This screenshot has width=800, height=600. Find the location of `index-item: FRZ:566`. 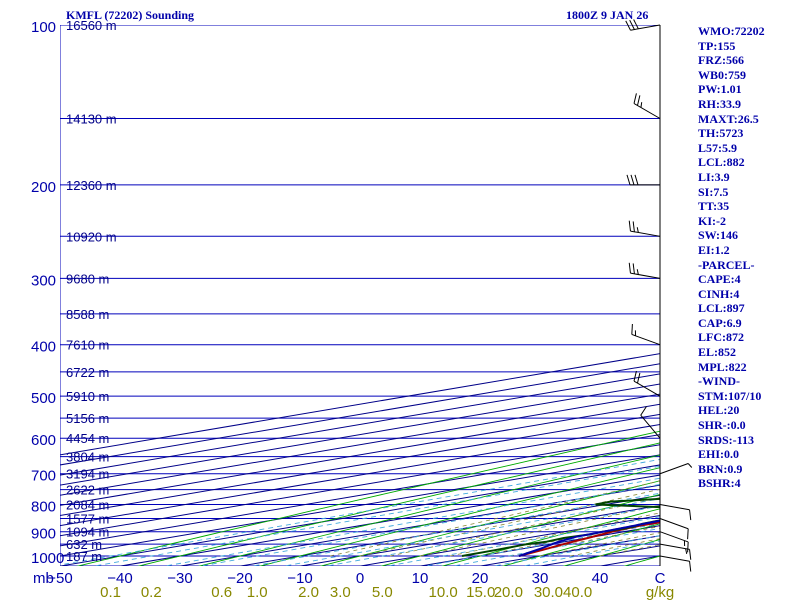

index-item: FRZ:566 is located at coordinates (721, 60).